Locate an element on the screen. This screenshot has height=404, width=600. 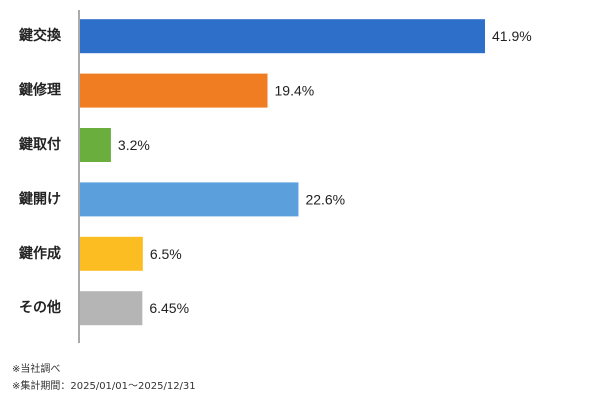
category-label-4: 鍵開け is located at coordinates (40, 198).